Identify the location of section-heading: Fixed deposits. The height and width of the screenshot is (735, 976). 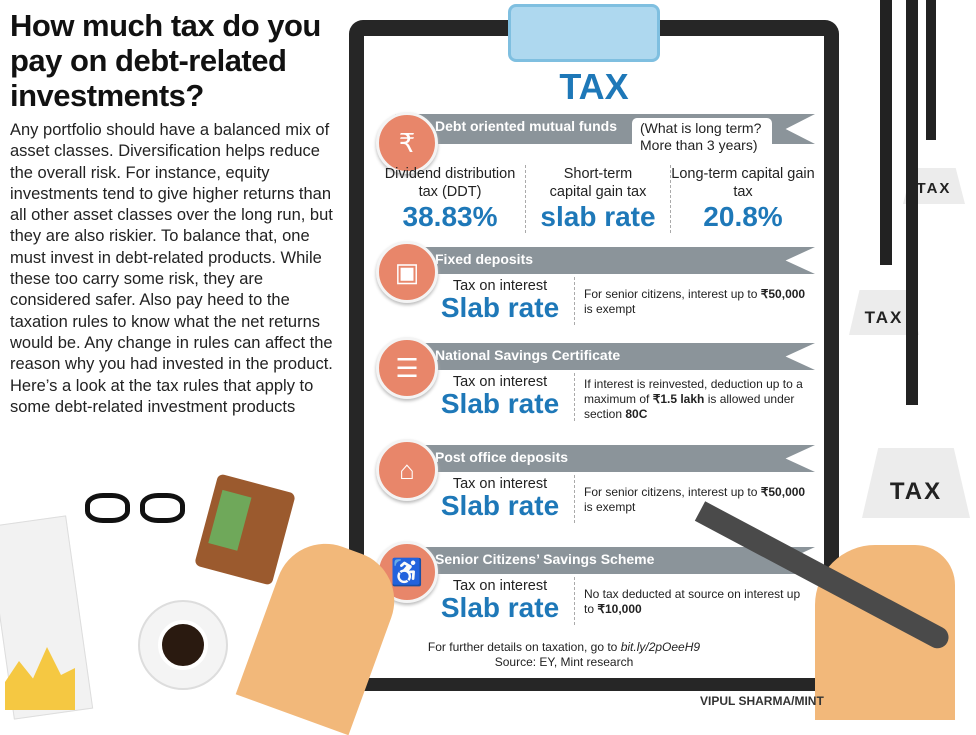
(484, 259).